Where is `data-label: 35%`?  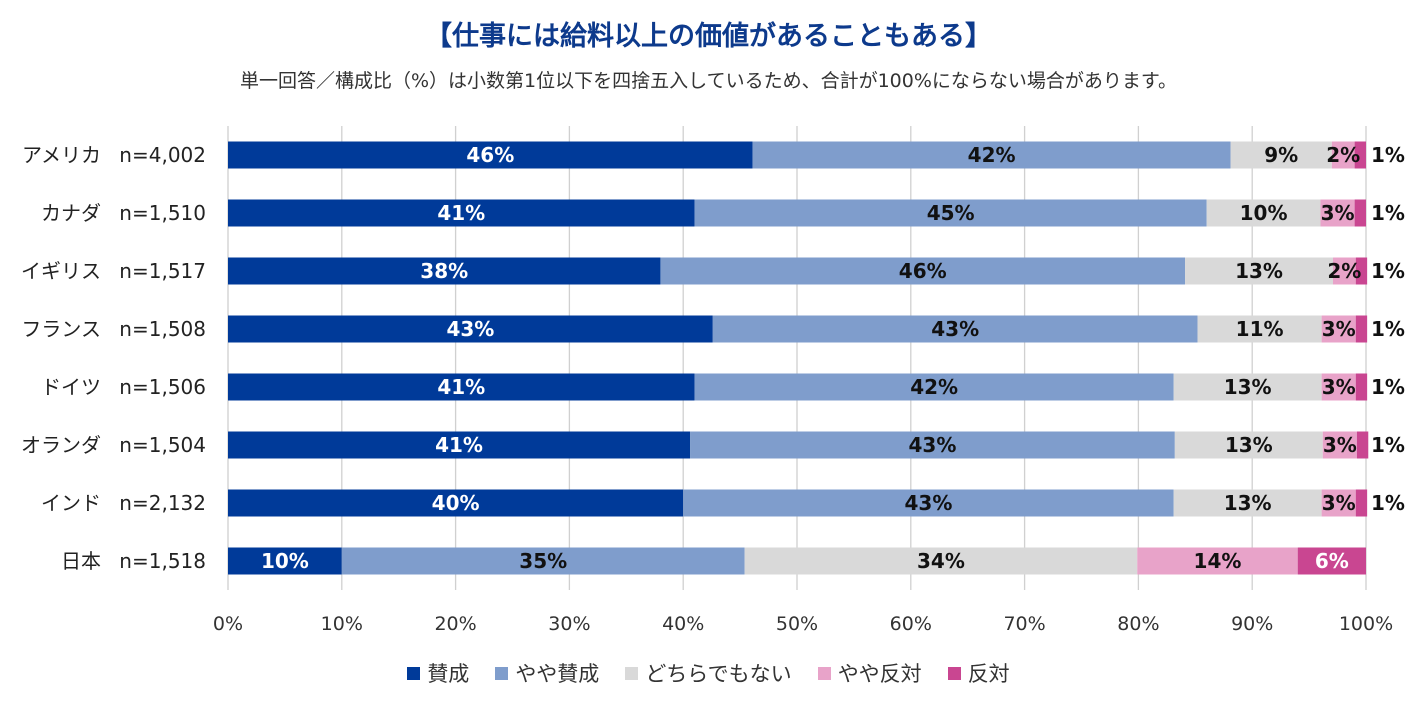 data-label: 35% is located at coordinates (543, 561).